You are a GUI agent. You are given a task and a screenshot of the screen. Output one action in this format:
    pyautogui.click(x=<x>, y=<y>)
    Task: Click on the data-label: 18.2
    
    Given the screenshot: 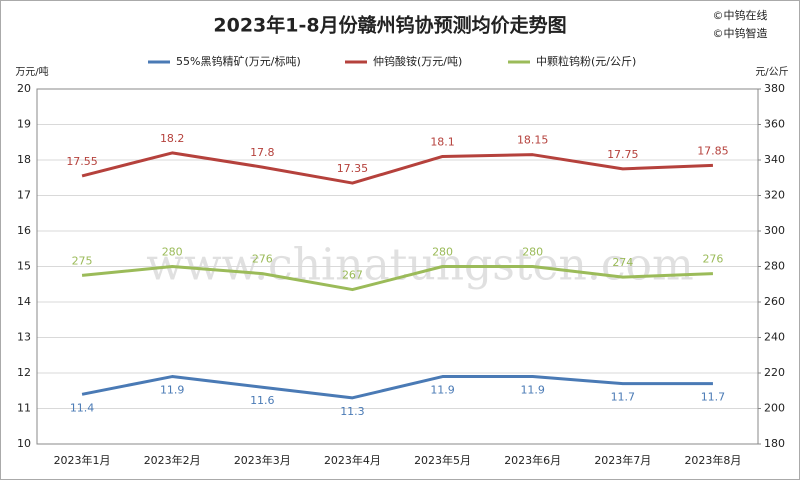 What is the action you would take?
    pyautogui.click(x=172, y=138)
    